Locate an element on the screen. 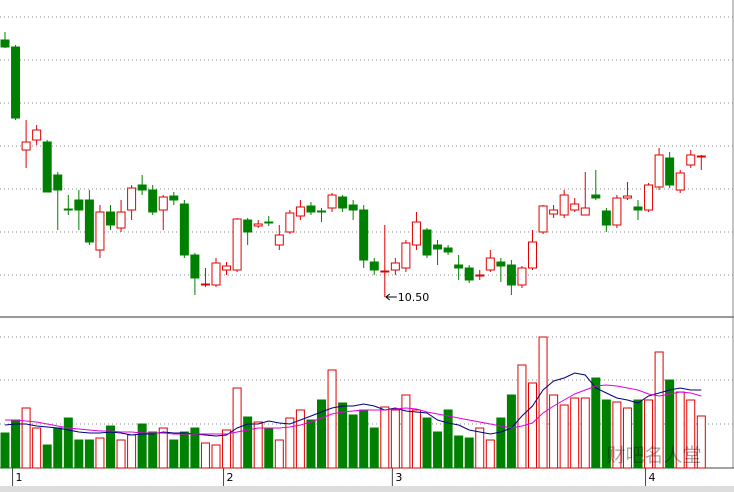 The width and height of the screenshot is (734, 492). x-tick-label: 3 is located at coordinates (398, 477).